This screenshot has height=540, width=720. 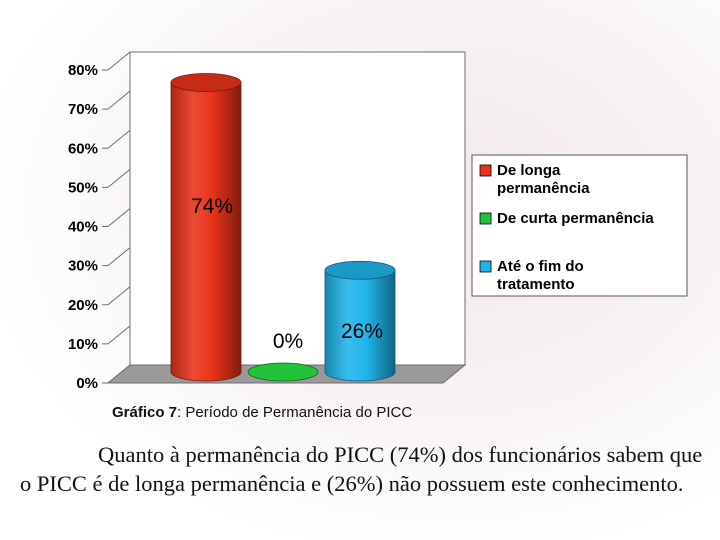 What do you see at coordinates (83, 187) in the screenshot?
I see `y-tick-label: 50%` at bounding box center [83, 187].